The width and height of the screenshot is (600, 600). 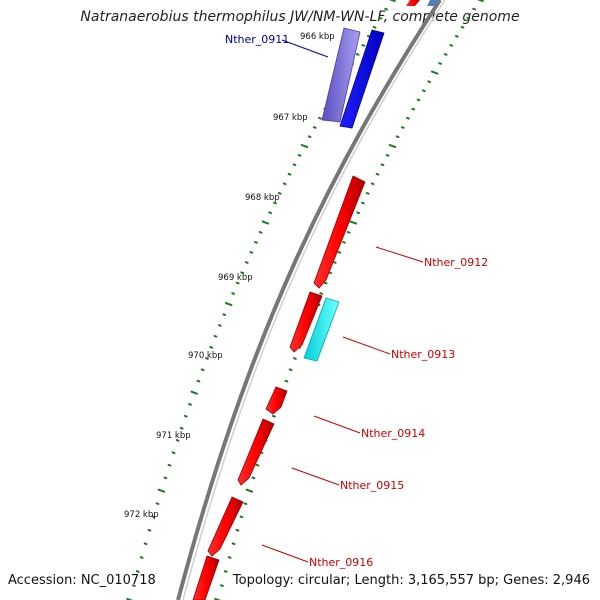 What do you see at coordinates (257, 39) in the screenshot?
I see `gene-label-0911: Nther_0911` at bounding box center [257, 39].